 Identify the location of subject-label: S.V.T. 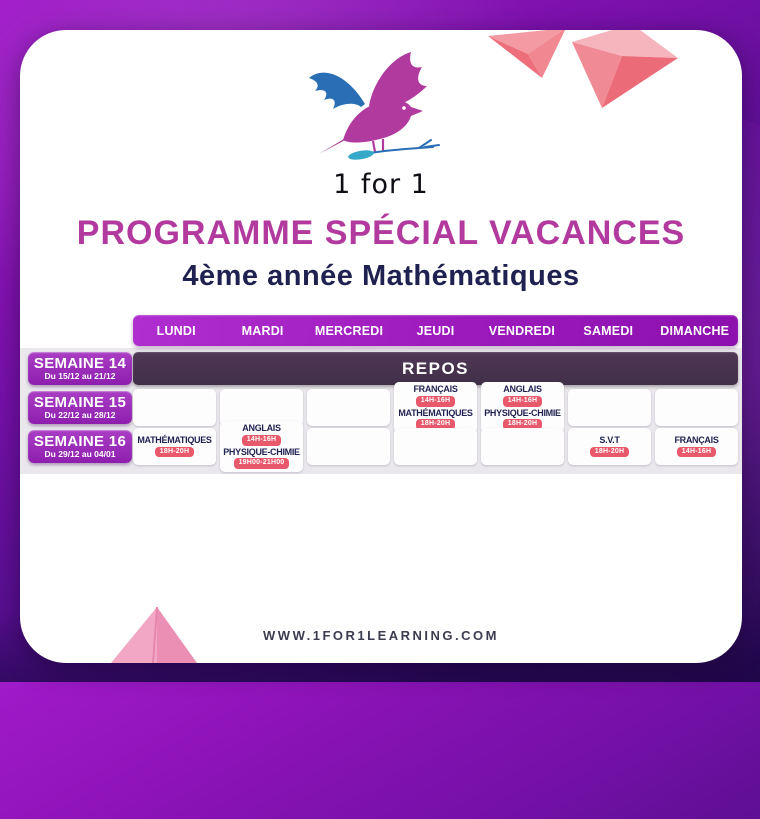
(609, 439).